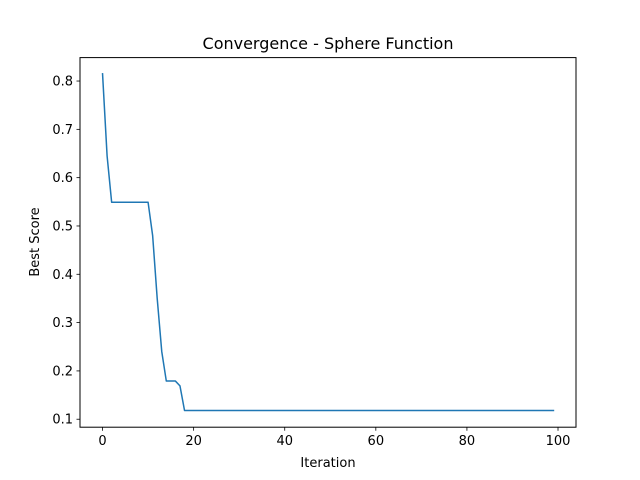  Describe the element at coordinates (62, 420) in the screenshot. I see `y-tick-label: 0.1` at that location.